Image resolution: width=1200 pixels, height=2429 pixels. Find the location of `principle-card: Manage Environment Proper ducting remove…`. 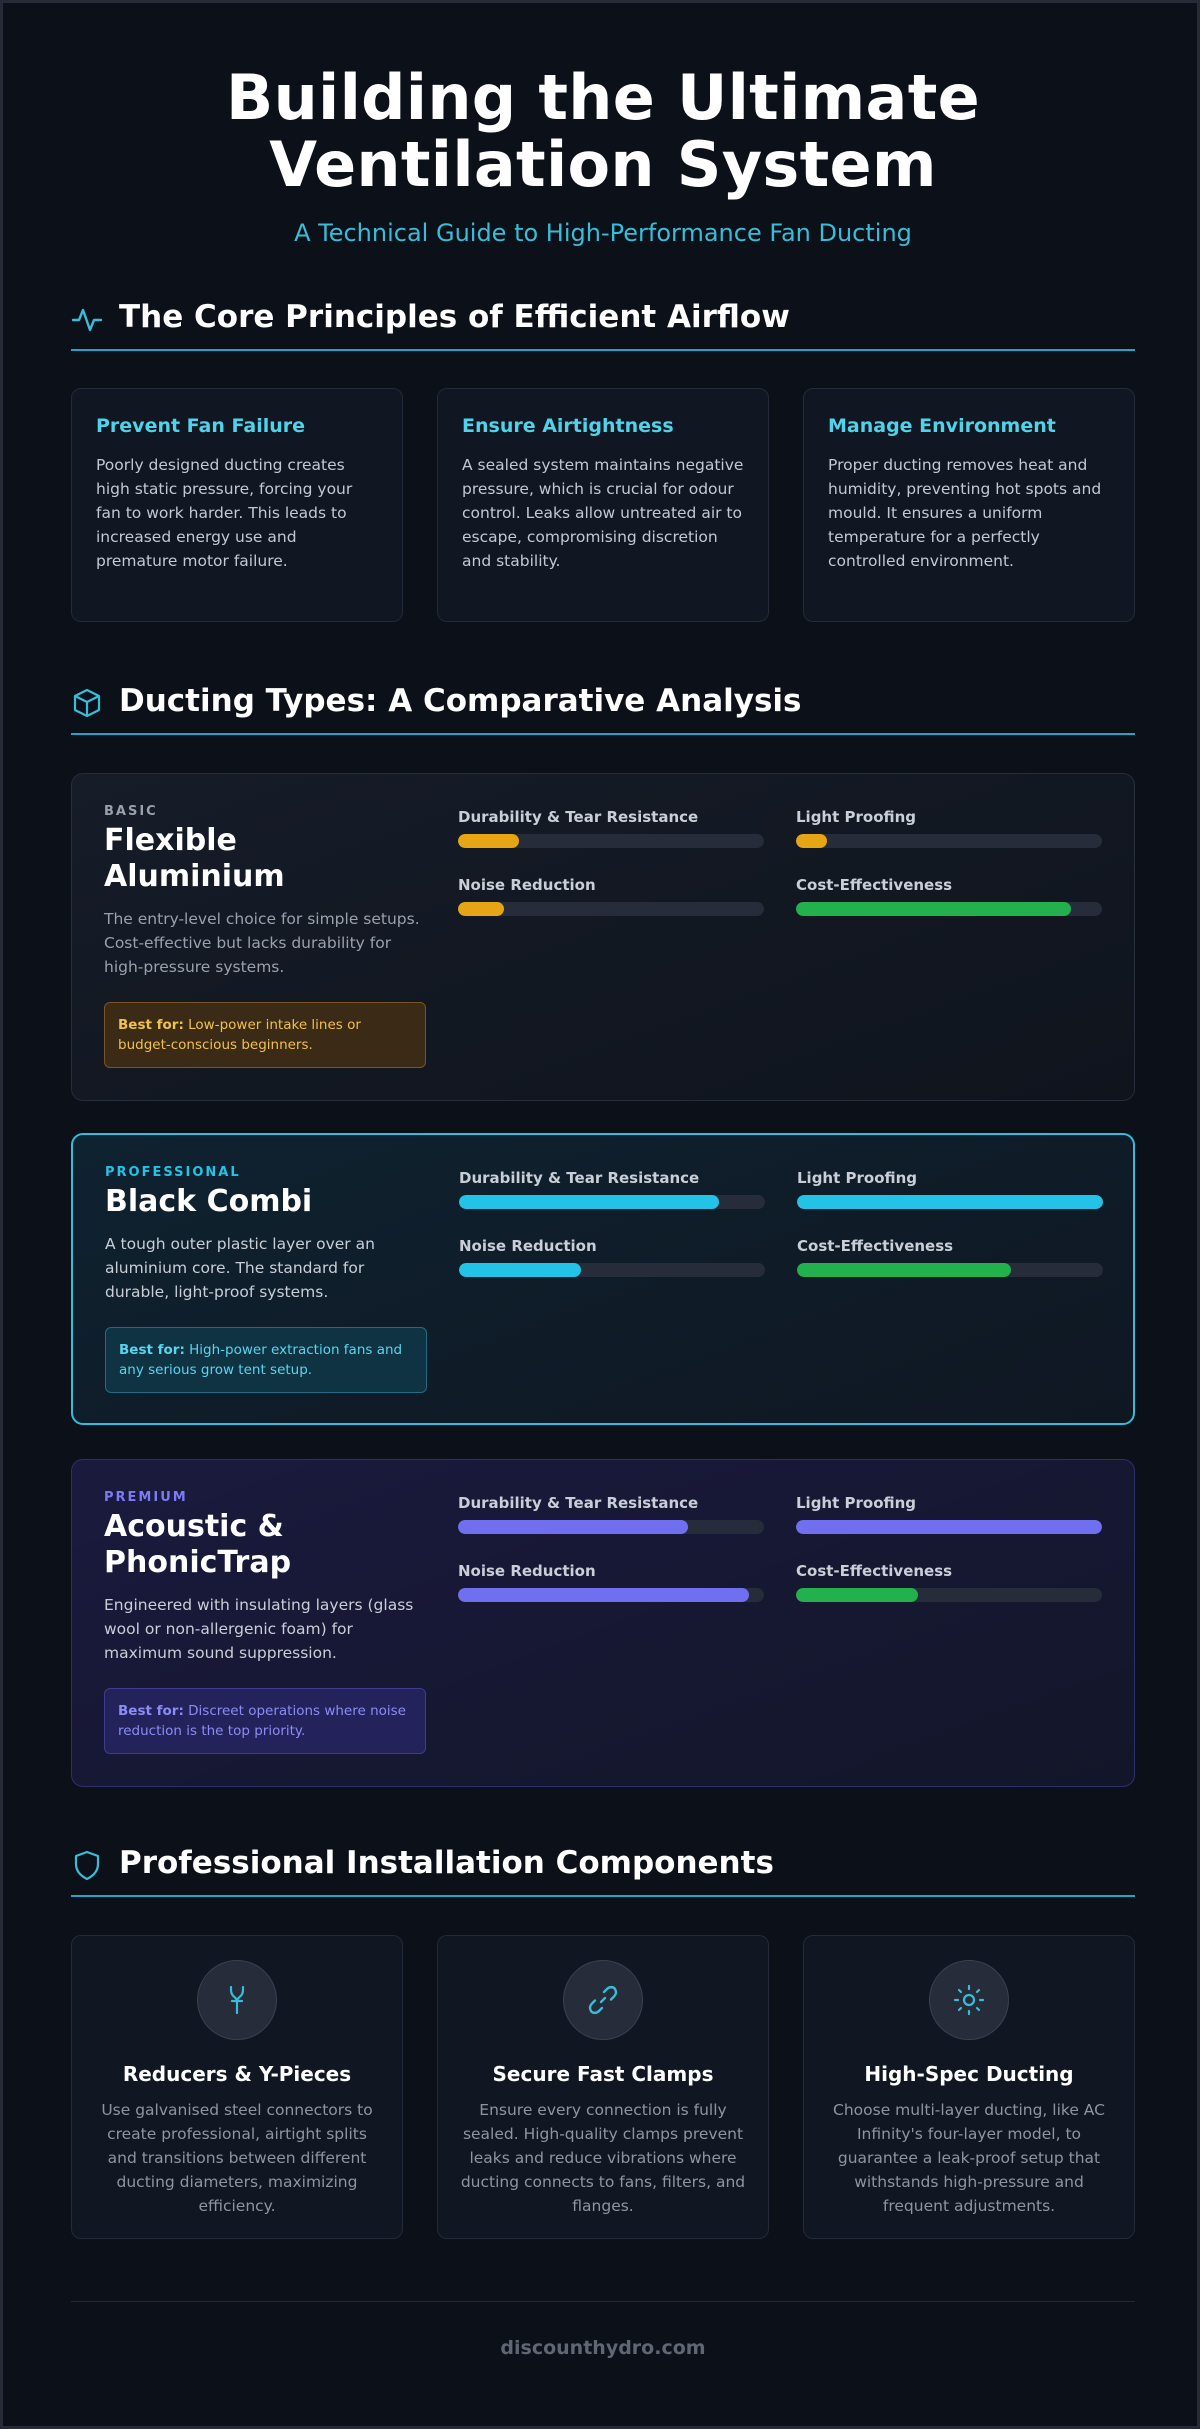

principle-card: Manage Environment Proper ducting remove… is located at coordinates (969, 505).